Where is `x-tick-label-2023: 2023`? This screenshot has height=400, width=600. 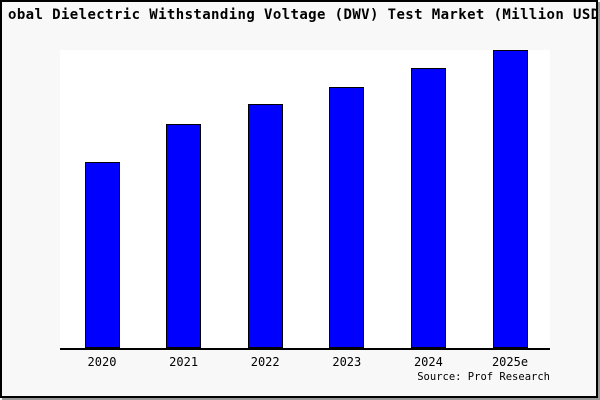
x-tick-label-2023: 2023 is located at coordinates (347, 362).